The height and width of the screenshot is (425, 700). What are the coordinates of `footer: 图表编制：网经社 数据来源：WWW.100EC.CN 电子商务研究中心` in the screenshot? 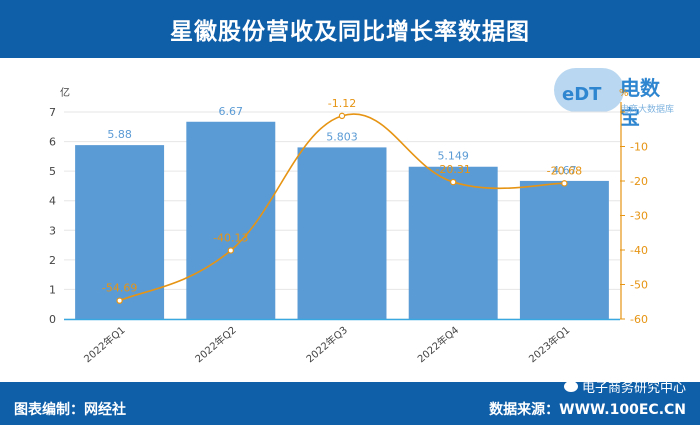 It's located at (350, 403).